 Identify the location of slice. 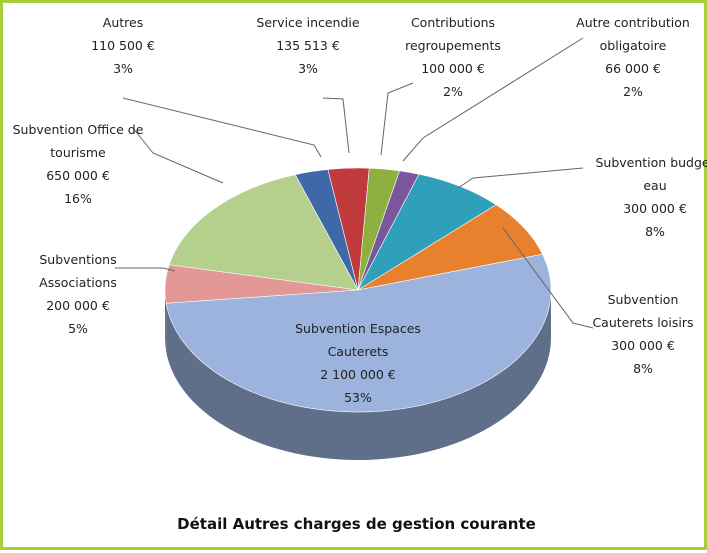
(263, 232).